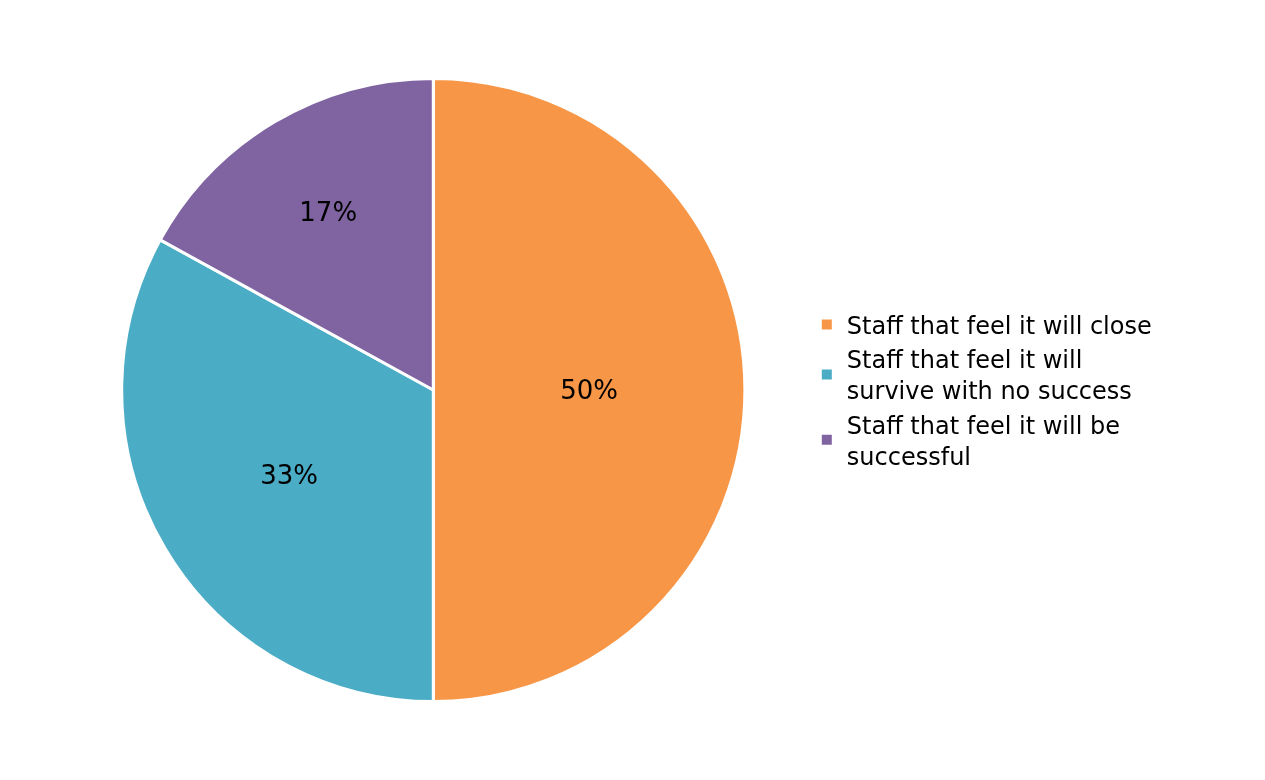  I want to click on data-label: 33%, so click(289, 475).